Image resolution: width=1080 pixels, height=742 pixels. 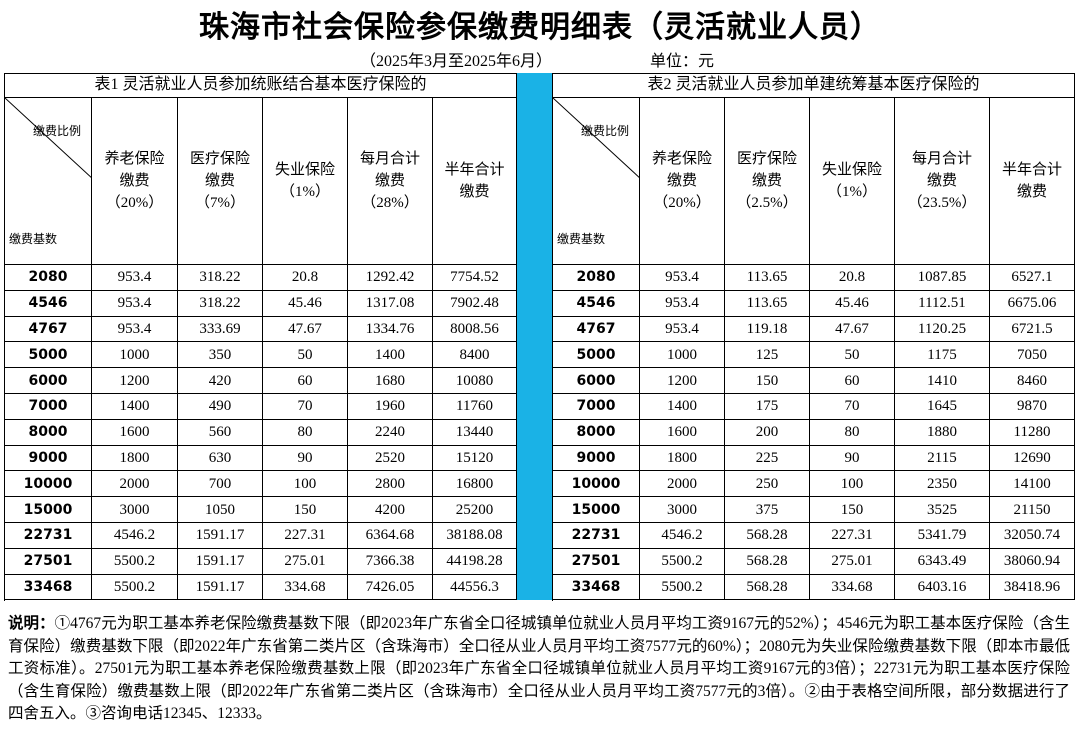 I want to click on value-cell: 20.8, so click(x=852, y=278).